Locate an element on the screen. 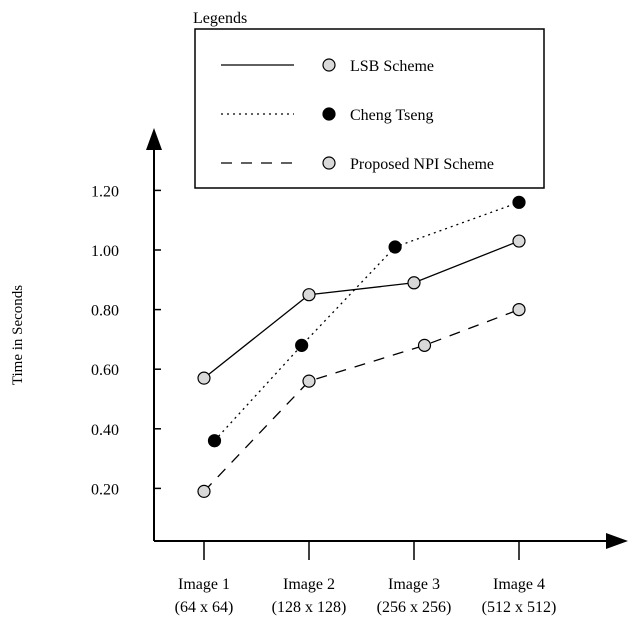 This screenshot has height=618, width=635. legend-label: Cheng Tseng is located at coordinates (391, 115).